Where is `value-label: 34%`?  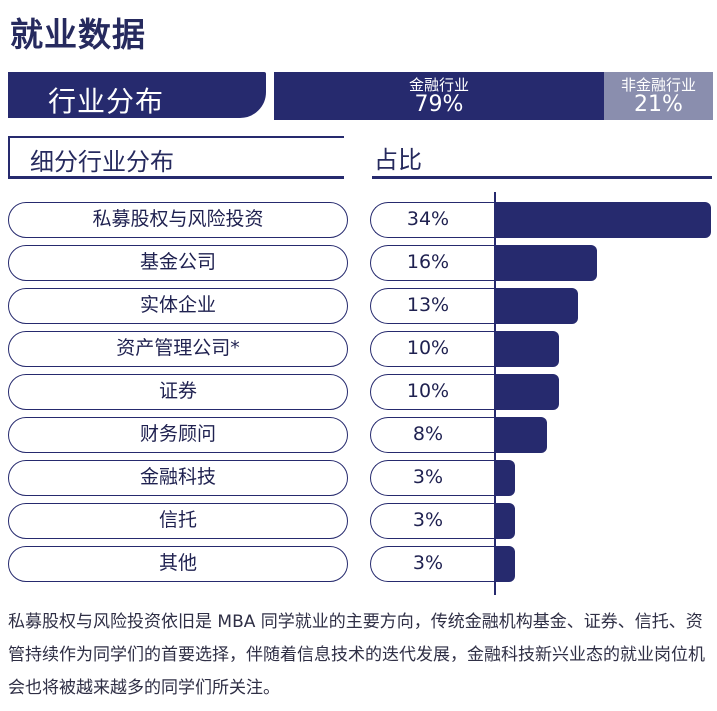 value-label: 34% is located at coordinates (432, 220).